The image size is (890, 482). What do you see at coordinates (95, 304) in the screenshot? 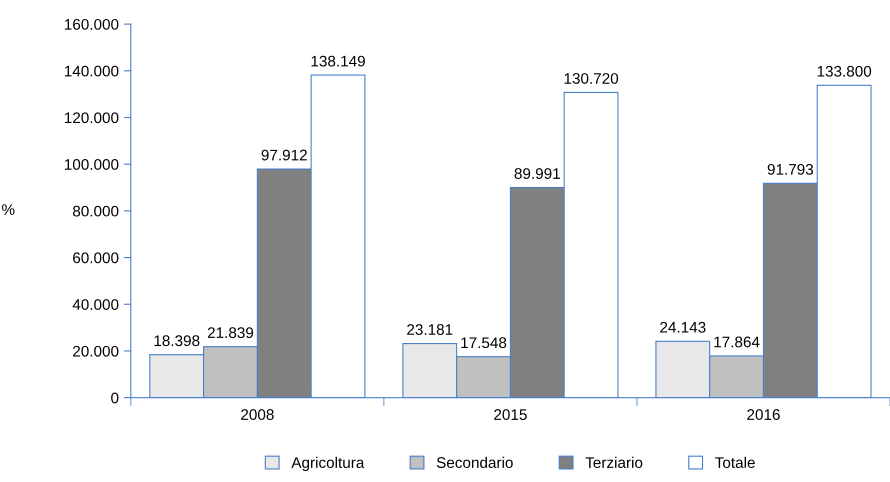
I see `y-tick-label: 40.000` at bounding box center [95, 304].